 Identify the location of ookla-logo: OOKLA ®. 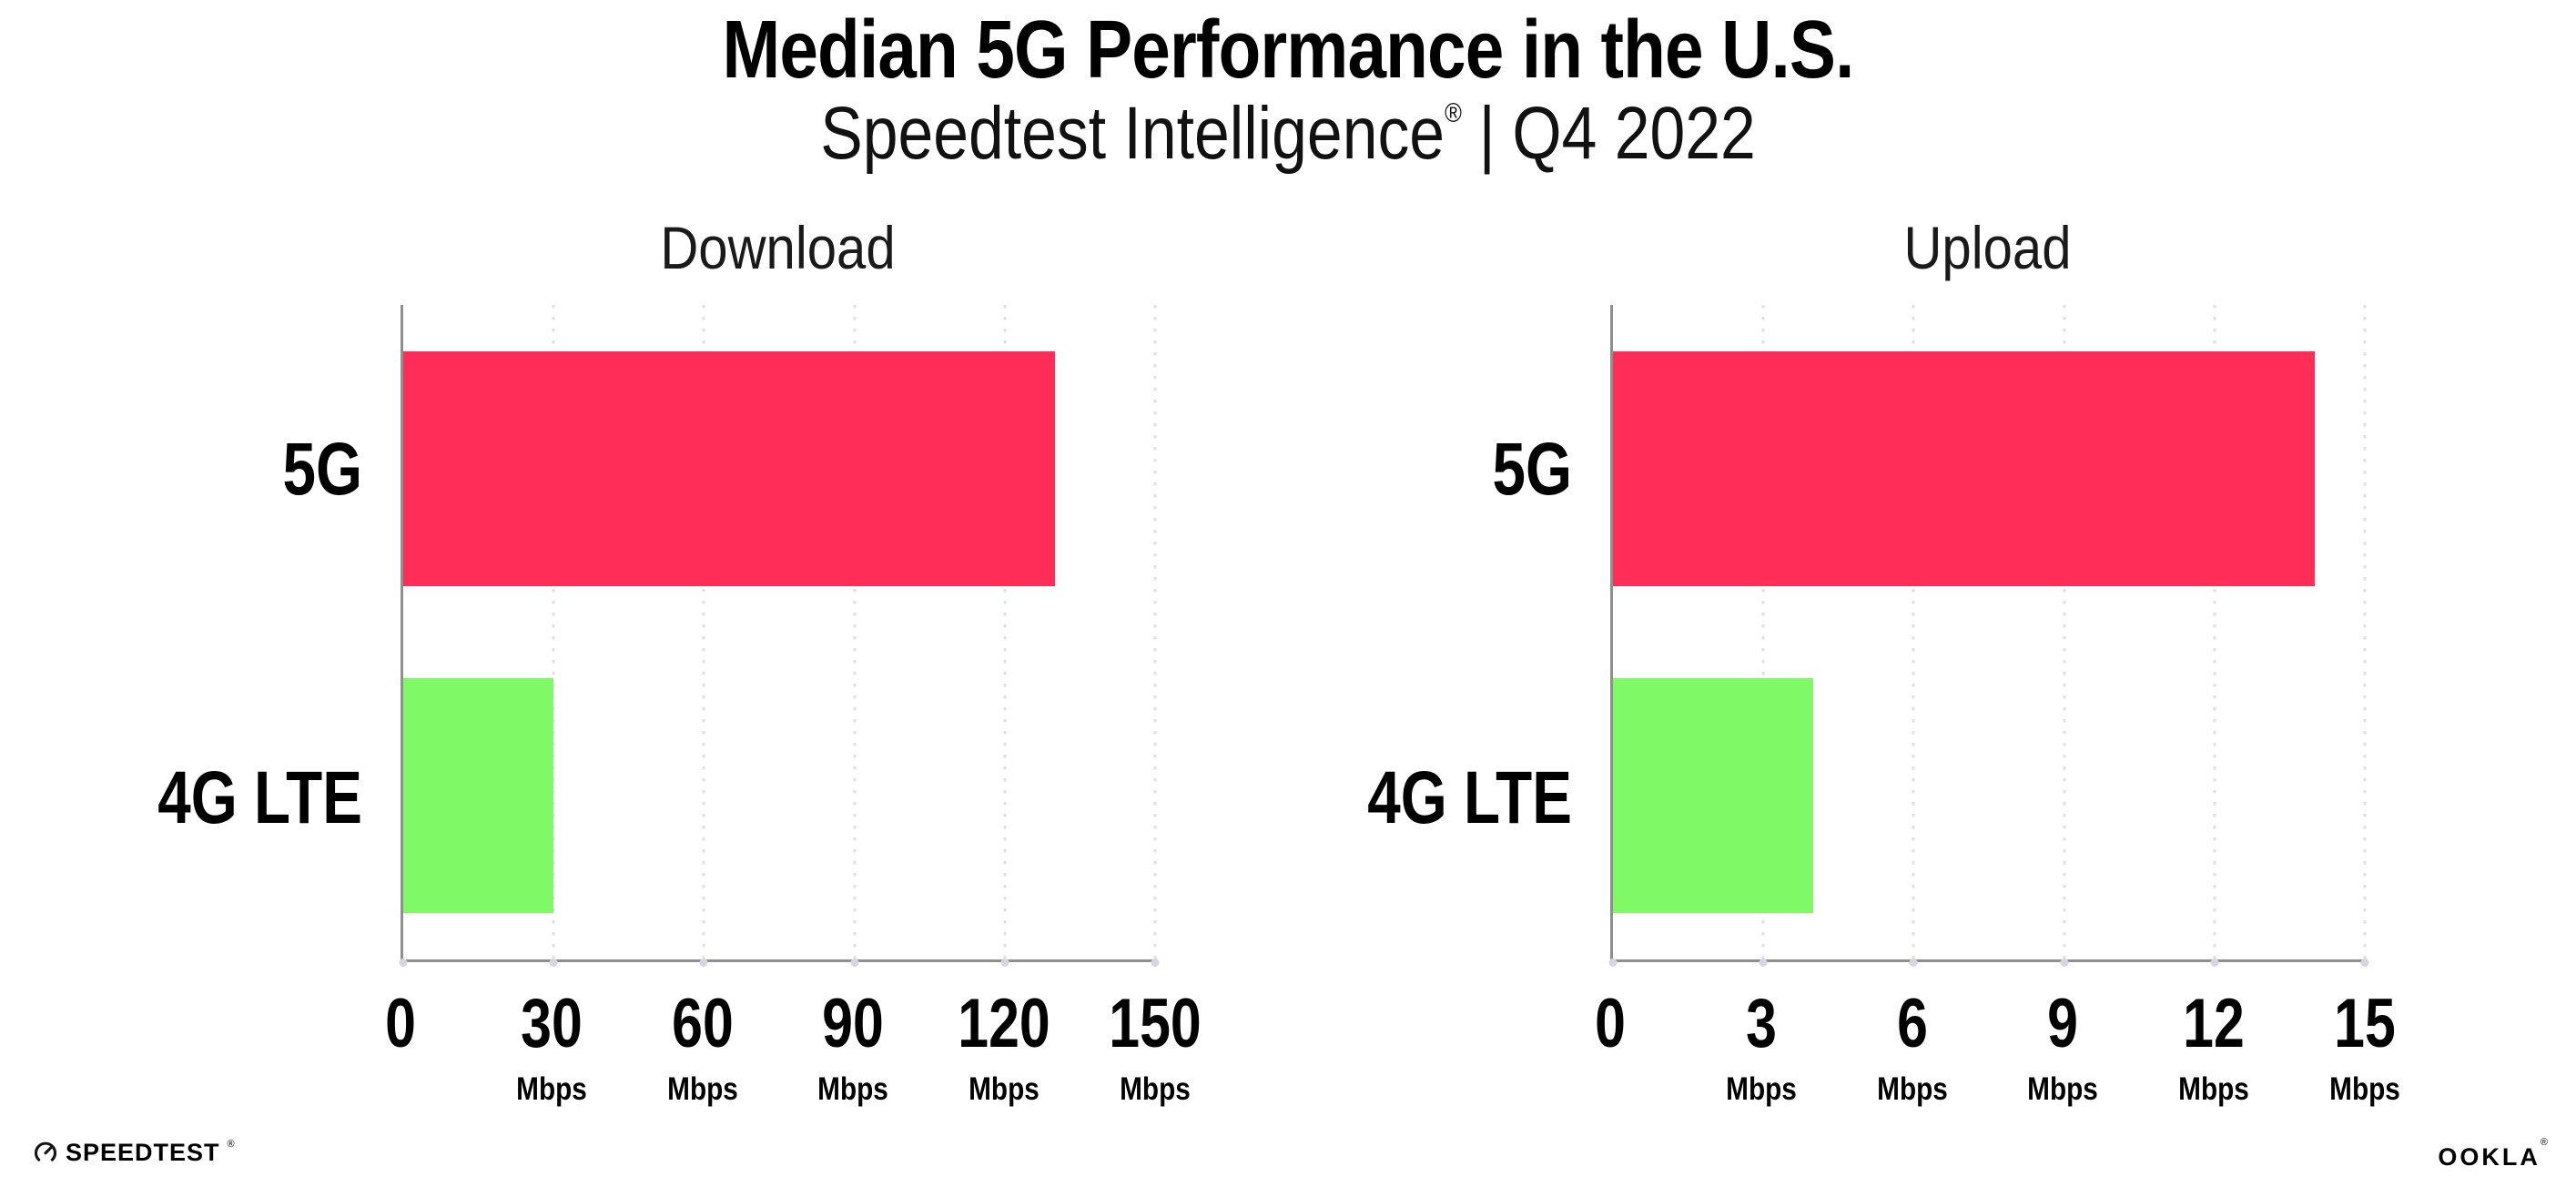
(2493, 1154).